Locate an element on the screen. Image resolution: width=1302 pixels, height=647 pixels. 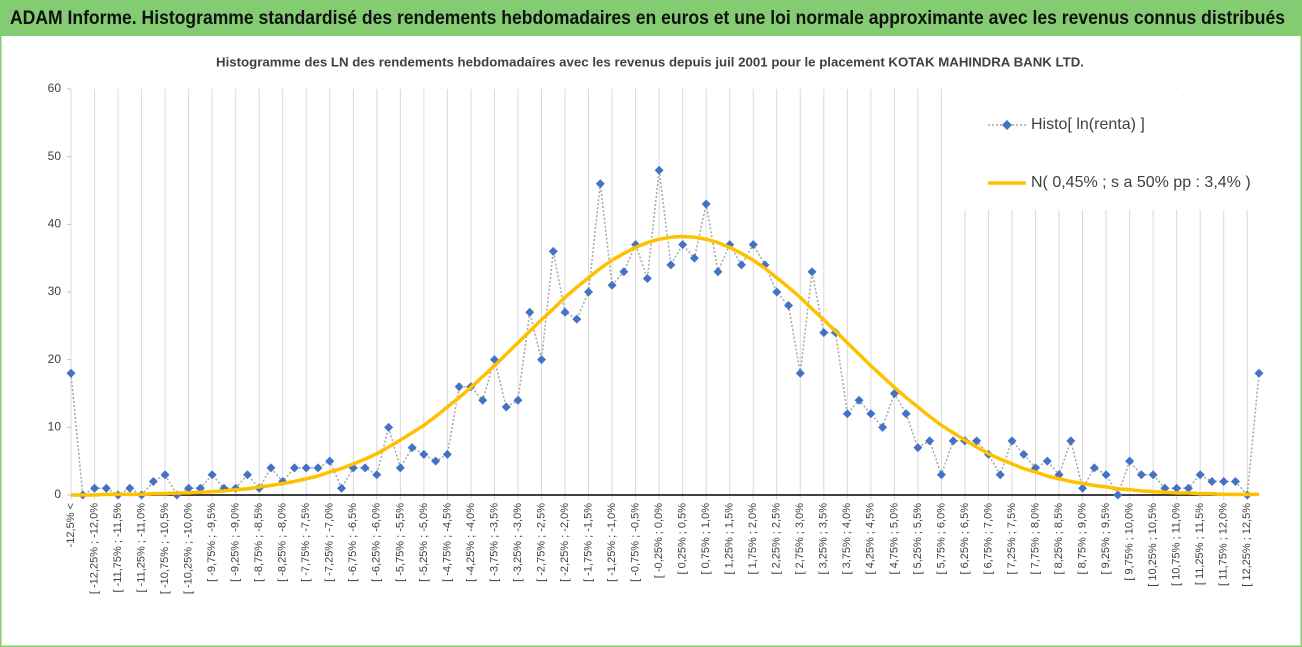
header-bar is located at coordinates (651, 18).